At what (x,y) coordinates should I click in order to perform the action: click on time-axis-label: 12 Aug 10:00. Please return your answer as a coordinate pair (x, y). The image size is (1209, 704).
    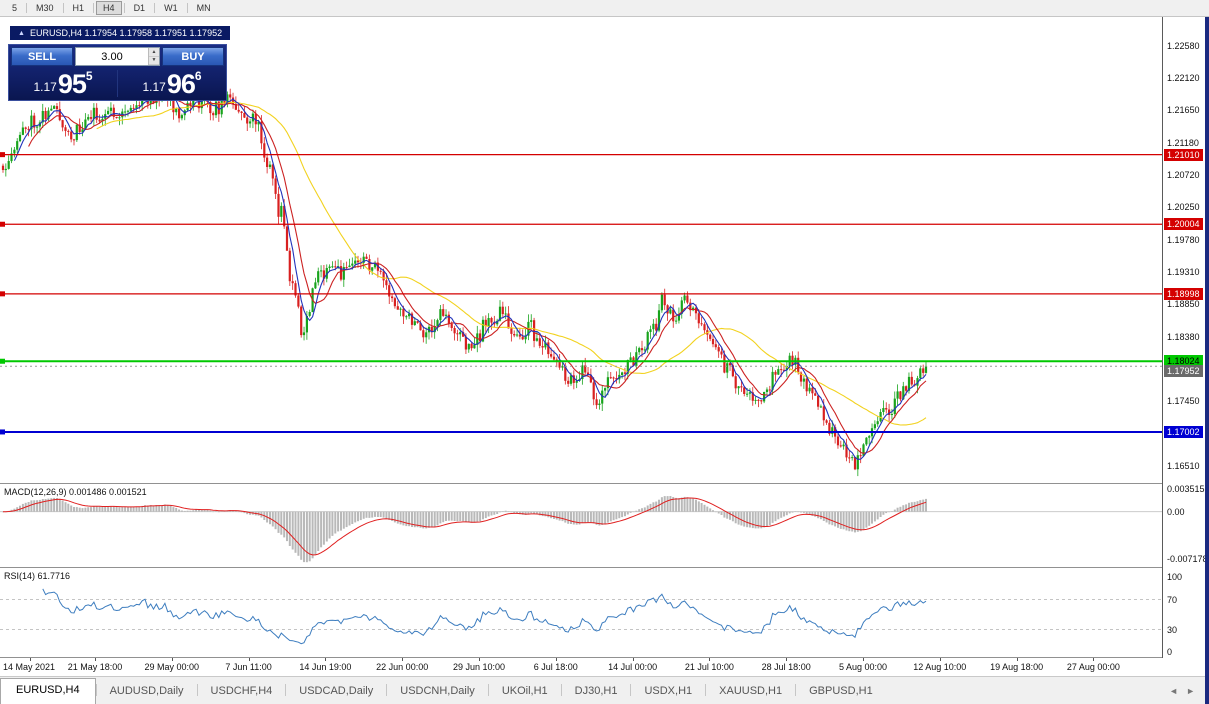
    Looking at the image, I should click on (940, 667).